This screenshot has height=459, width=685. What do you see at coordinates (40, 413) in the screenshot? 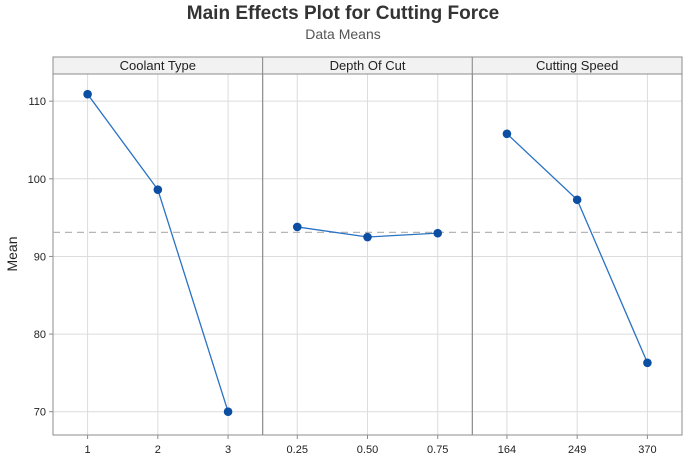
I see `y-tick-label: 70` at bounding box center [40, 413].